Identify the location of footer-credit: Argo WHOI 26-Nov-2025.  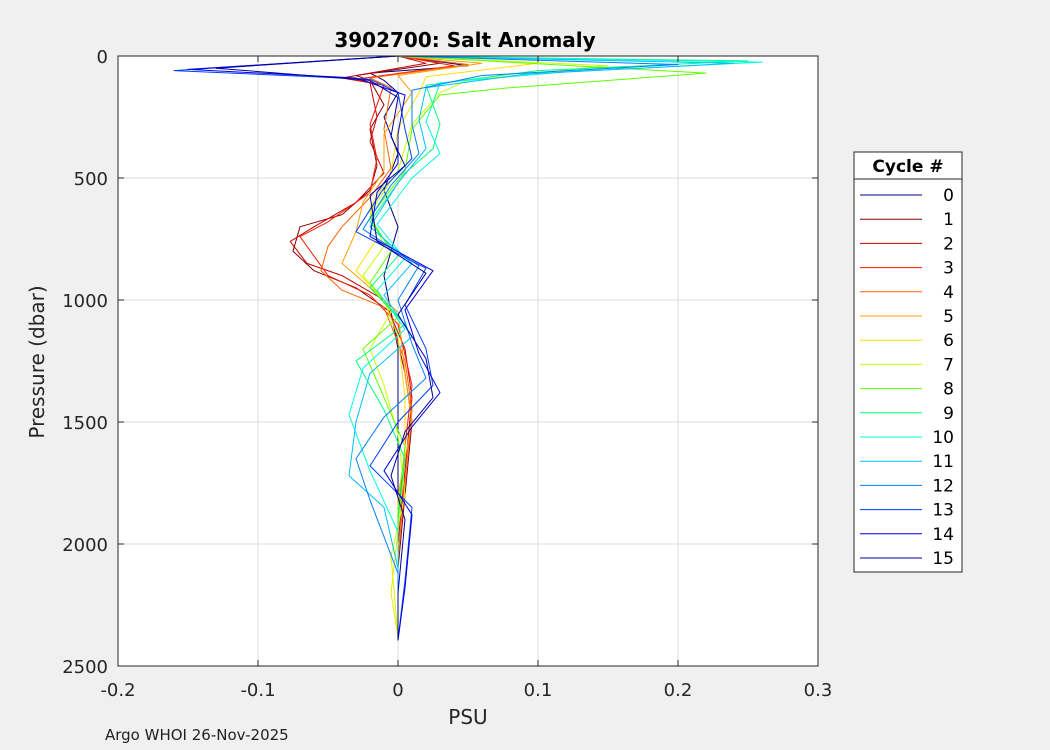
(197, 735).